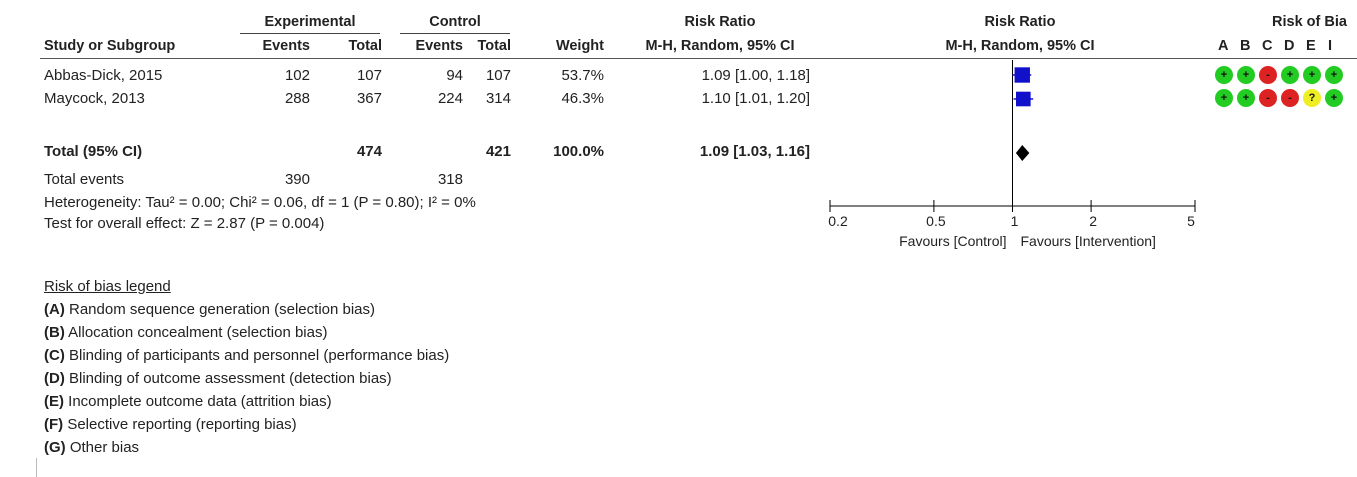 The width and height of the screenshot is (1357, 477). I want to click on experimental-header: Experimental, so click(310, 22).